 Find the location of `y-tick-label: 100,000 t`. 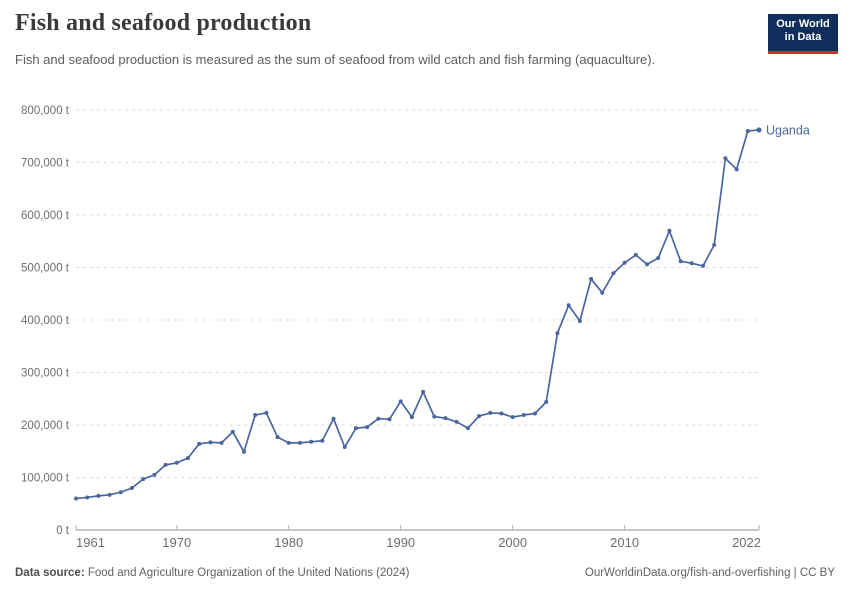

y-tick-label: 100,000 t is located at coordinates (45, 479).